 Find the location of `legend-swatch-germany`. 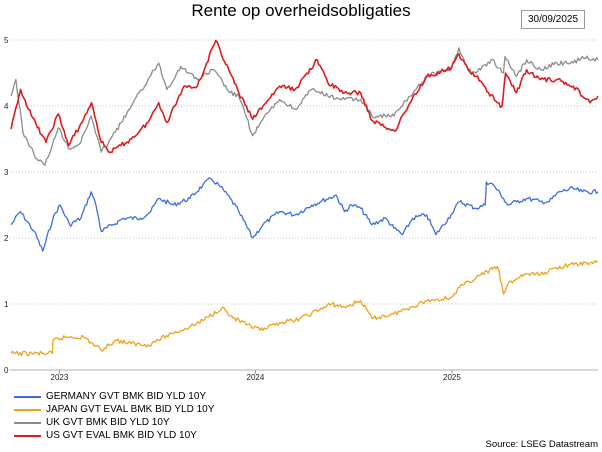

legend-swatch-germany is located at coordinates (27, 397).